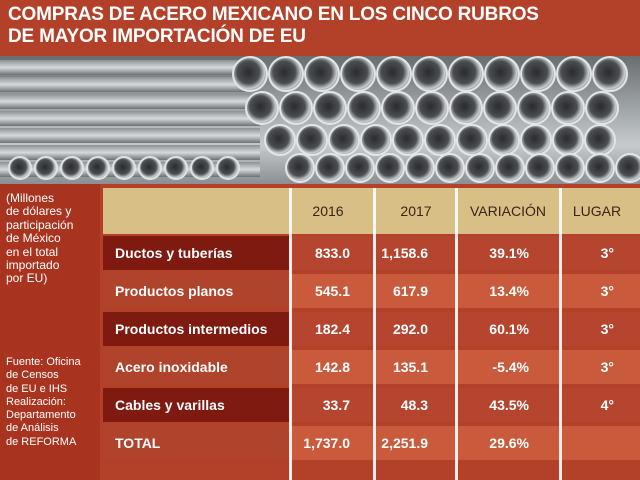  I want to click on table-cell: 292.0, so click(410, 329).